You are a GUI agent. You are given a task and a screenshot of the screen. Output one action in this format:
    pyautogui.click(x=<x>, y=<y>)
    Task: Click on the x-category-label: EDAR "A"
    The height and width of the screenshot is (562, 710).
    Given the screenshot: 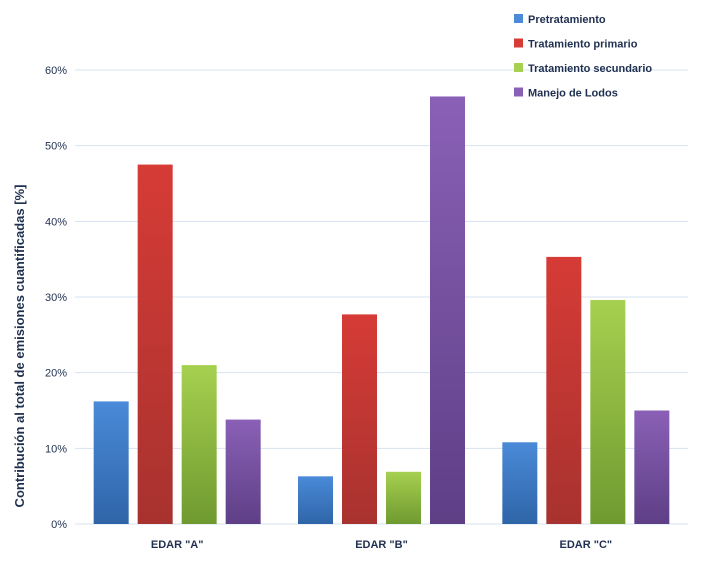 What is the action you would take?
    pyautogui.click(x=177, y=545)
    